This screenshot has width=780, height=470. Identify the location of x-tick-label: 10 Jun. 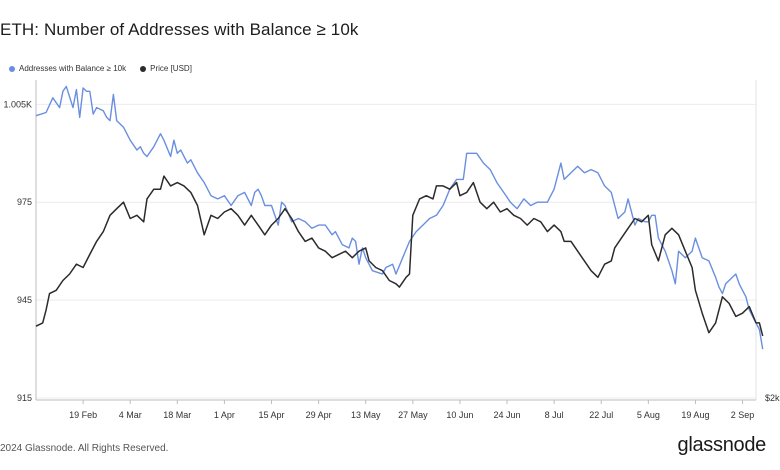
(459, 415).